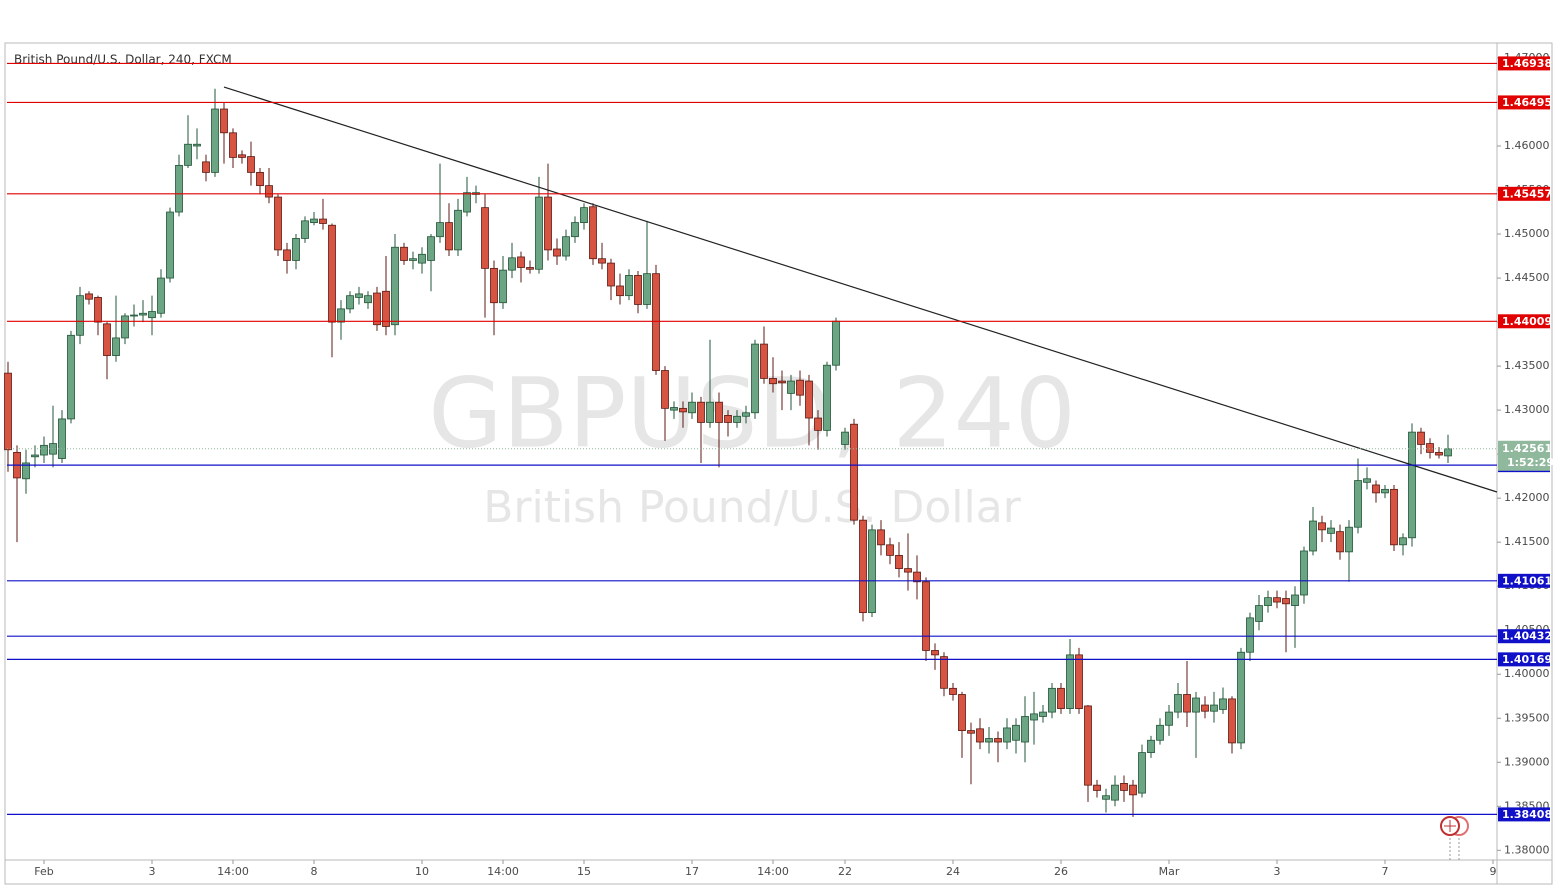 This screenshot has height=887, width=1555. Describe the element at coordinates (1527, 448) in the screenshot. I see `last-price-label: 1.42561` at that location.